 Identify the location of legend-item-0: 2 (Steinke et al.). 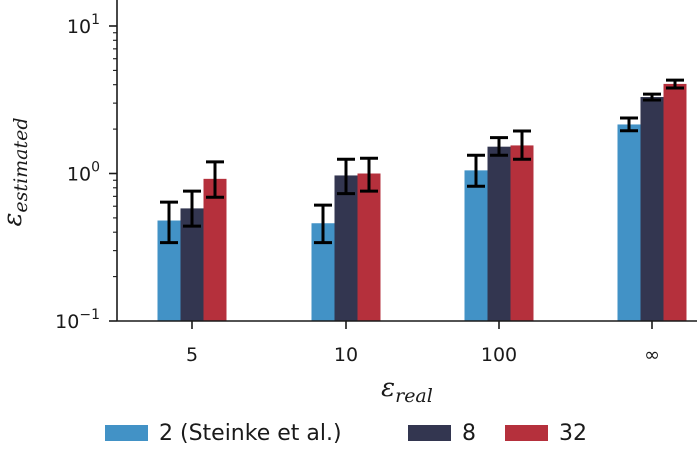
(223, 433).